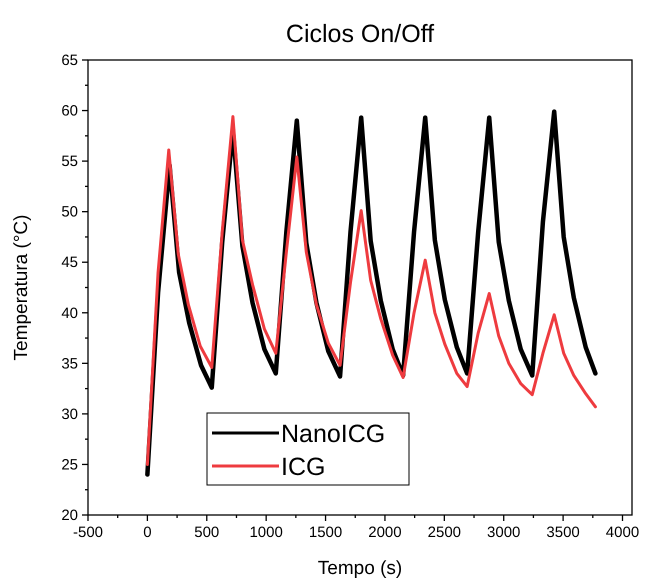 The height and width of the screenshot is (586, 647). What do you see at coordinates (69, 212) in the screenshot?
I see `y-tick-label: 50` at bounding box center [69, 212].